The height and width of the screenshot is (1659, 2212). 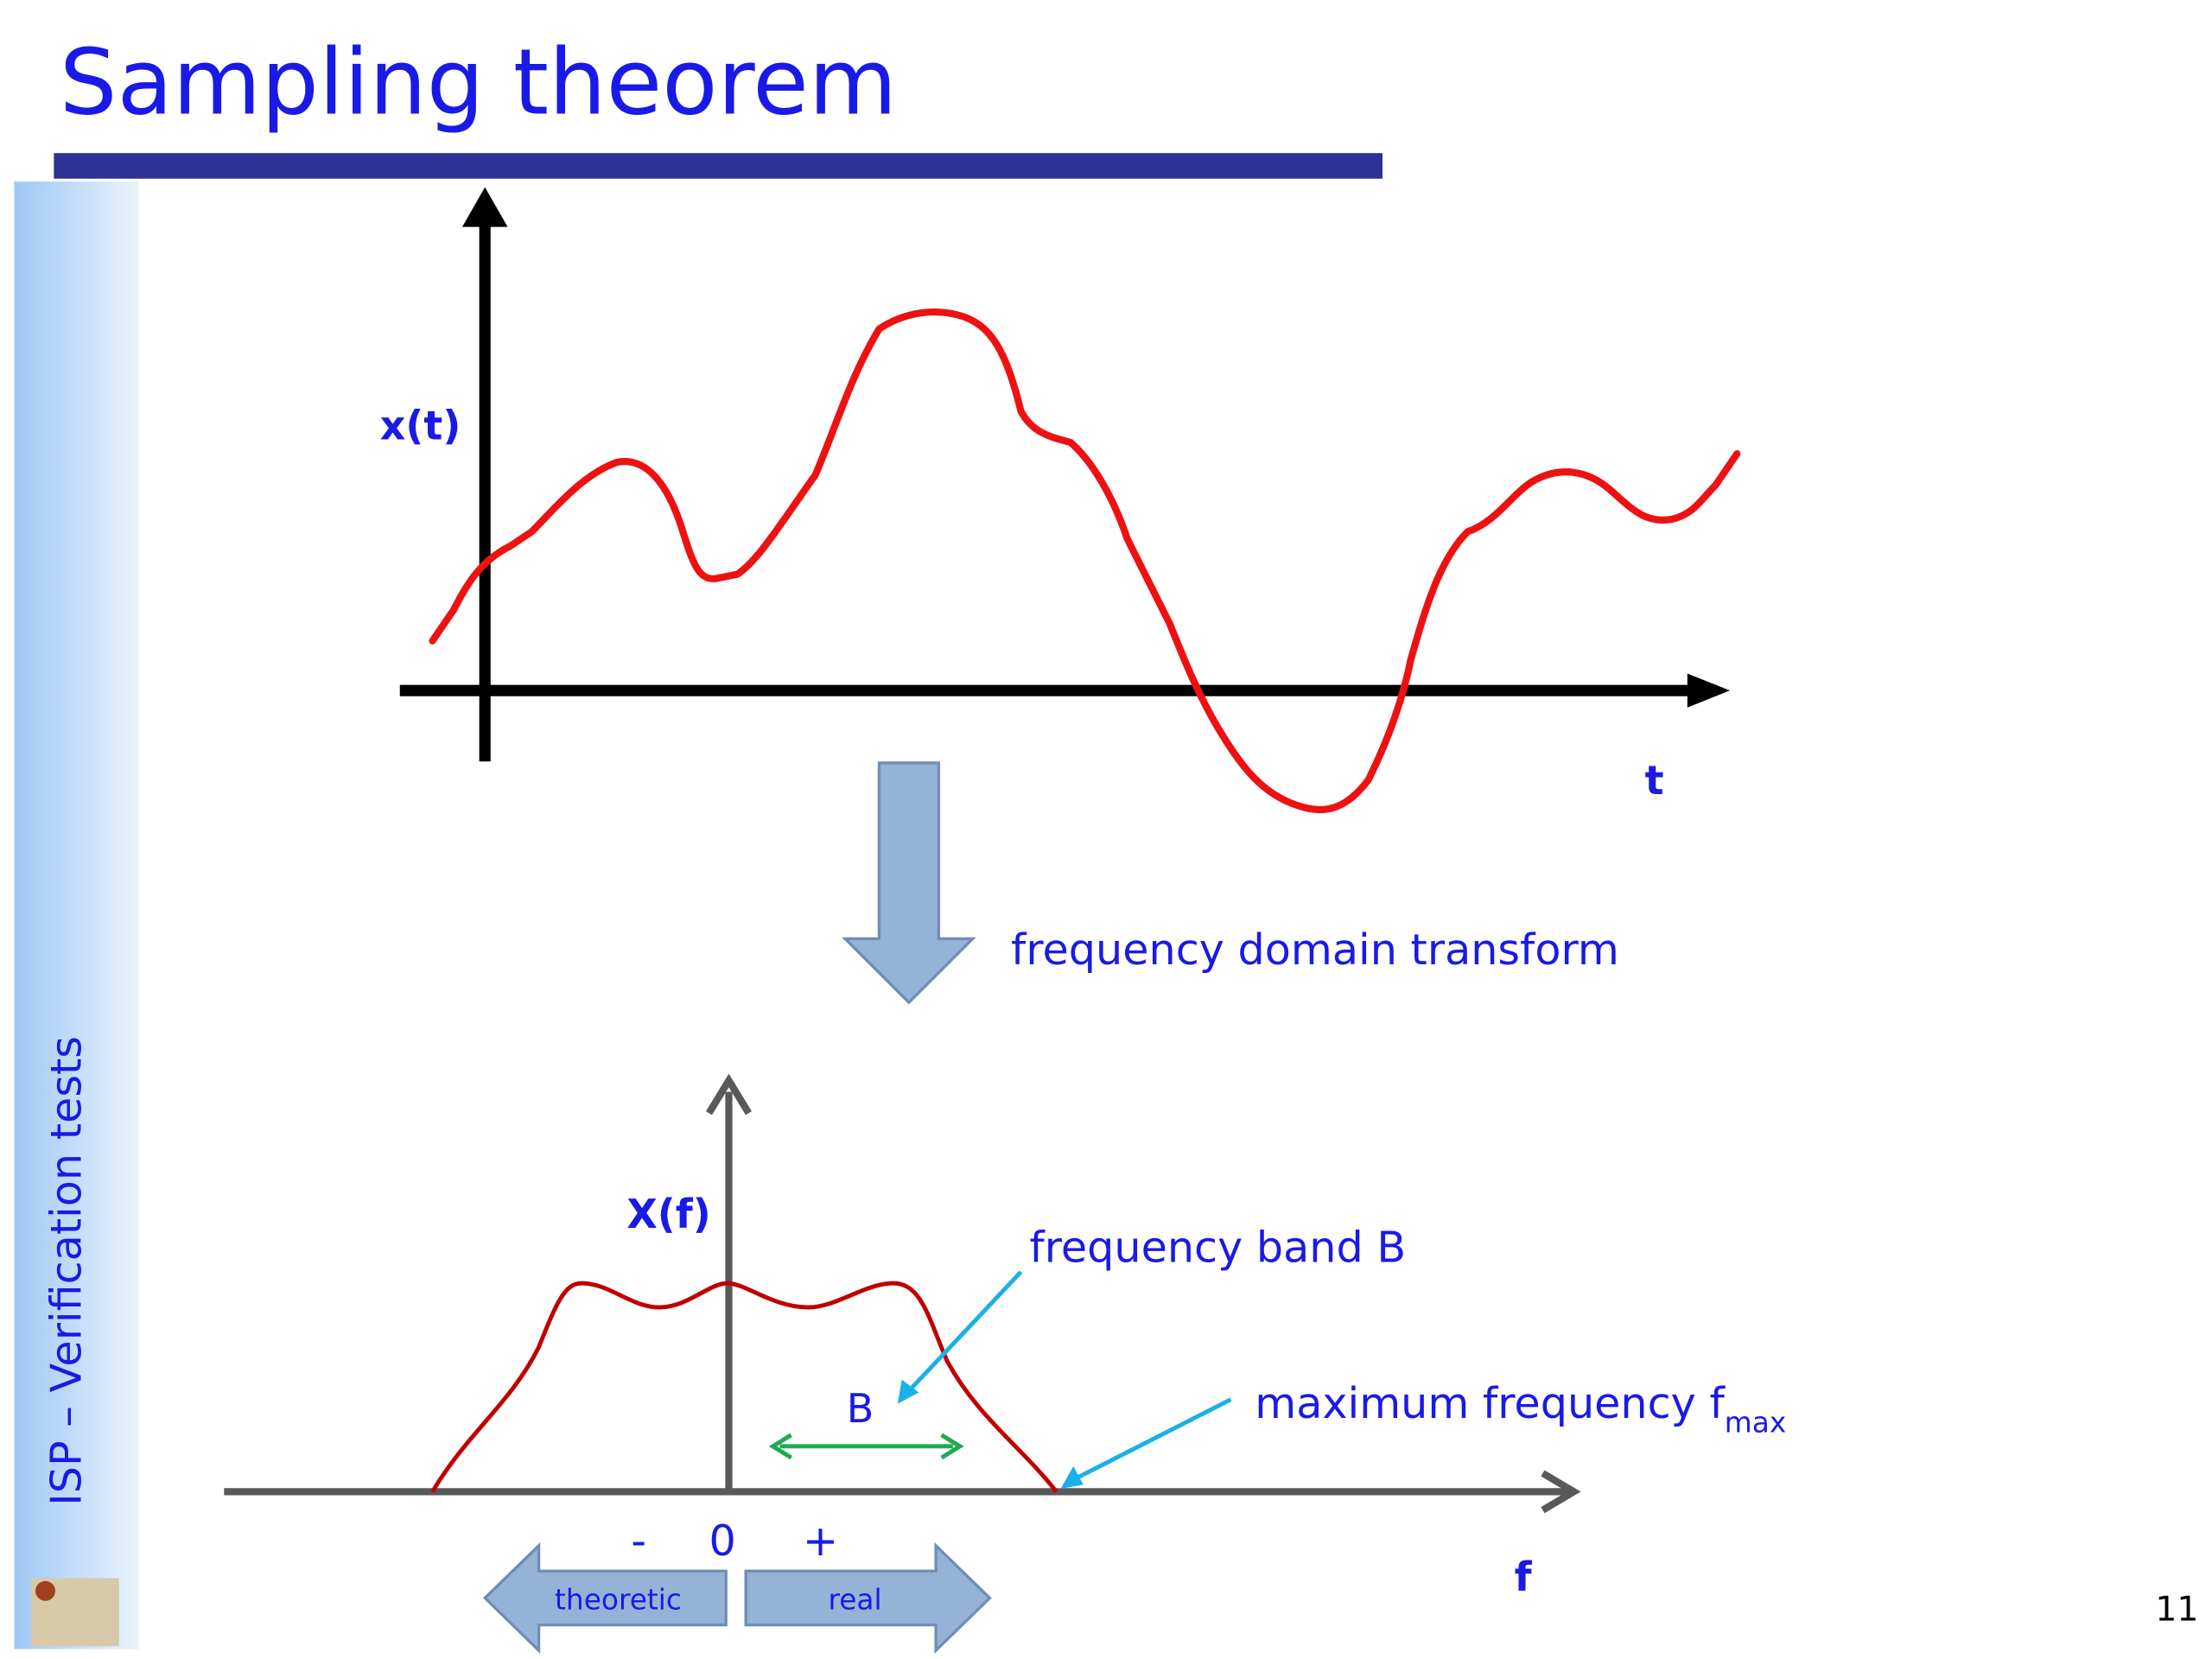 What do you see at coordinates (744, 1387) in the screenshot?
I see `spectrum-curve` at bounding box center [744, 1387].